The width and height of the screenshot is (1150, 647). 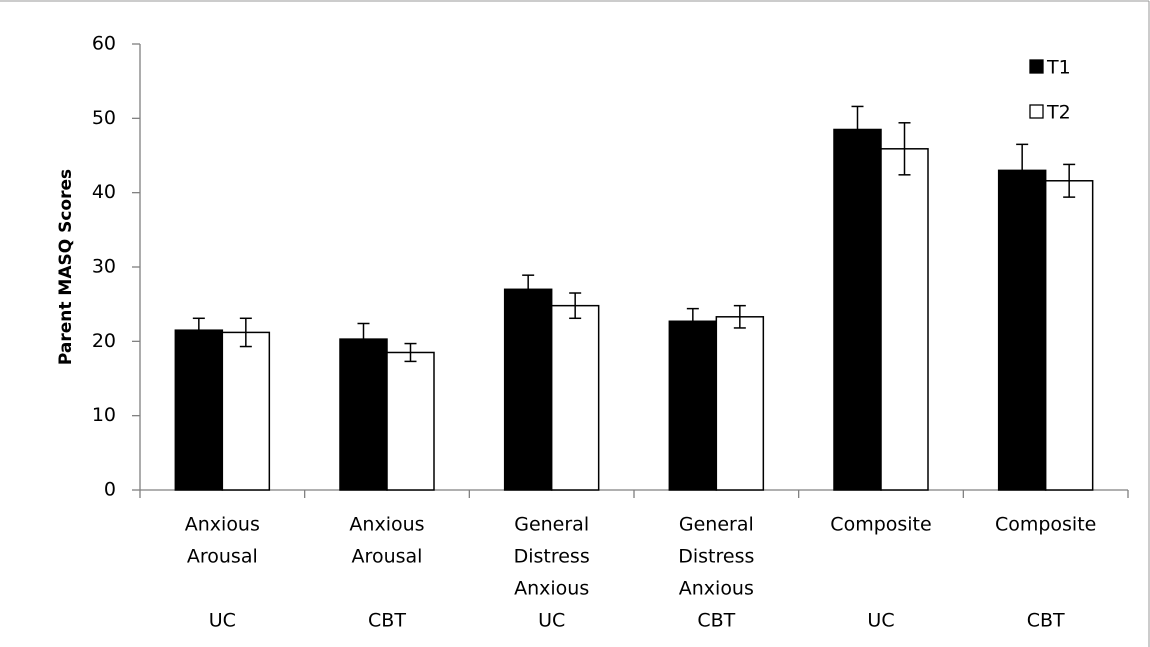 I want to click on y-tick-label: 60, so click(x=104, y=44).